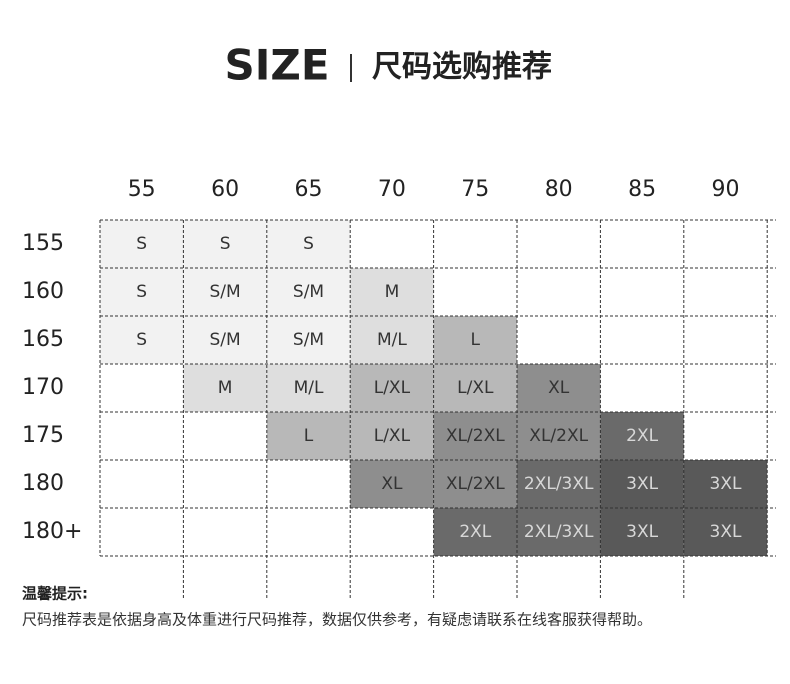 The width and height of the screenshot is (790, 684). What do you see at coordinates (276, 65) in the screenshot?
I see `title: SIZE` at bounding box center [276, 65].